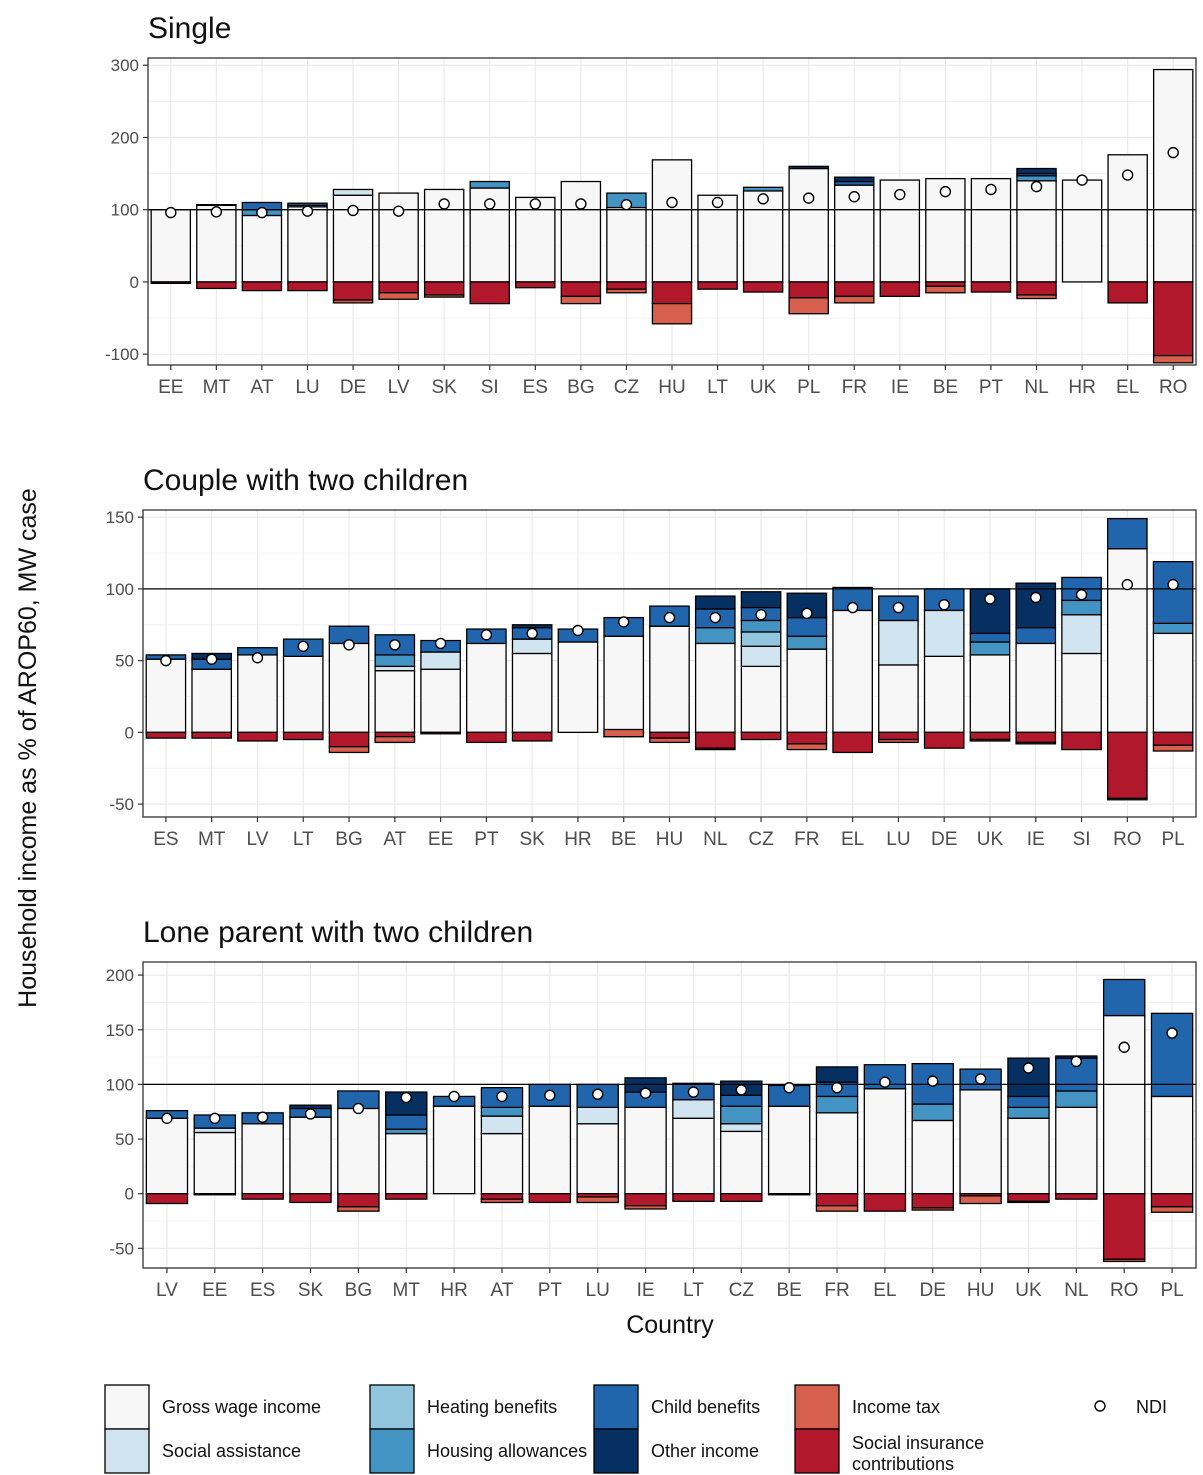  What do you see at coordinates (676, 1451) in the screenshot?
I see `legend-item-other_income: Other income` at bounding box center [676, 1451].